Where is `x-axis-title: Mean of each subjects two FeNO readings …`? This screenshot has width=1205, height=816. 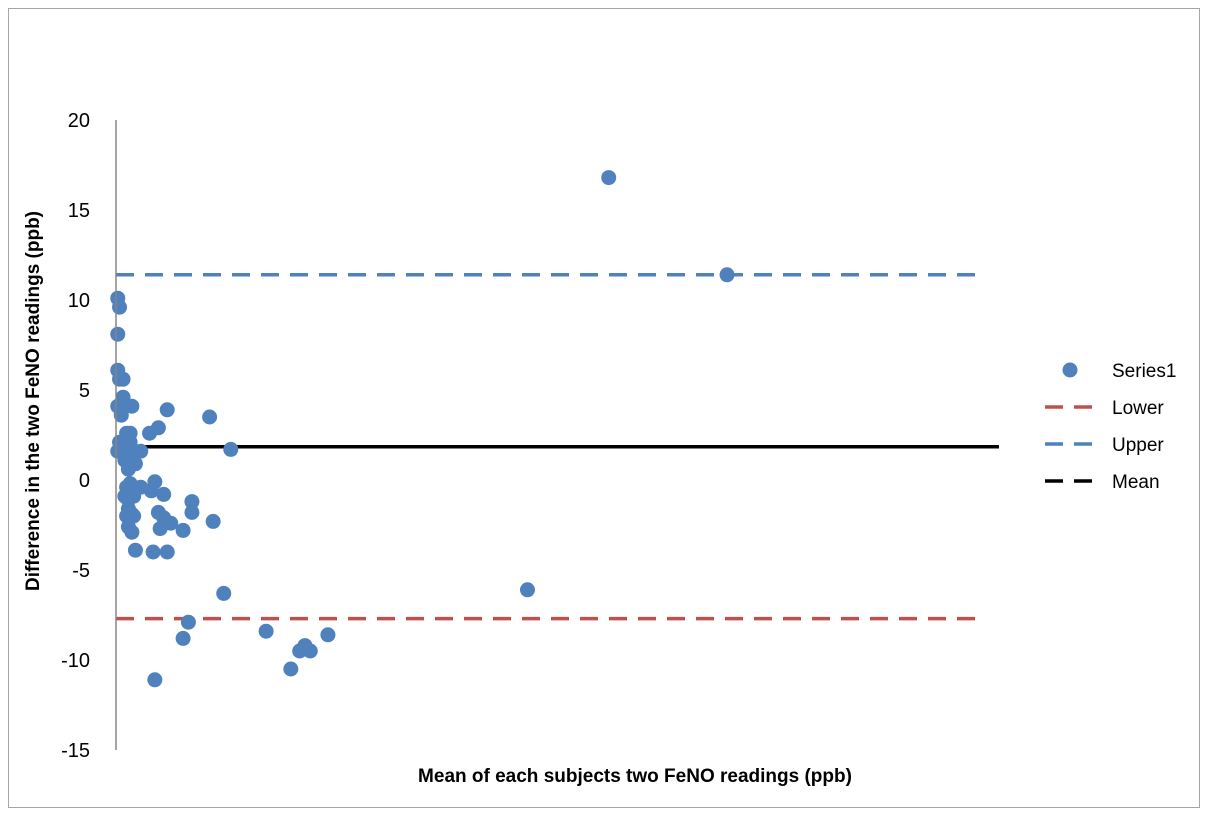 x-axis-title: Mean of each subjects two FeNO readings … is located at coordinates (635, 776).